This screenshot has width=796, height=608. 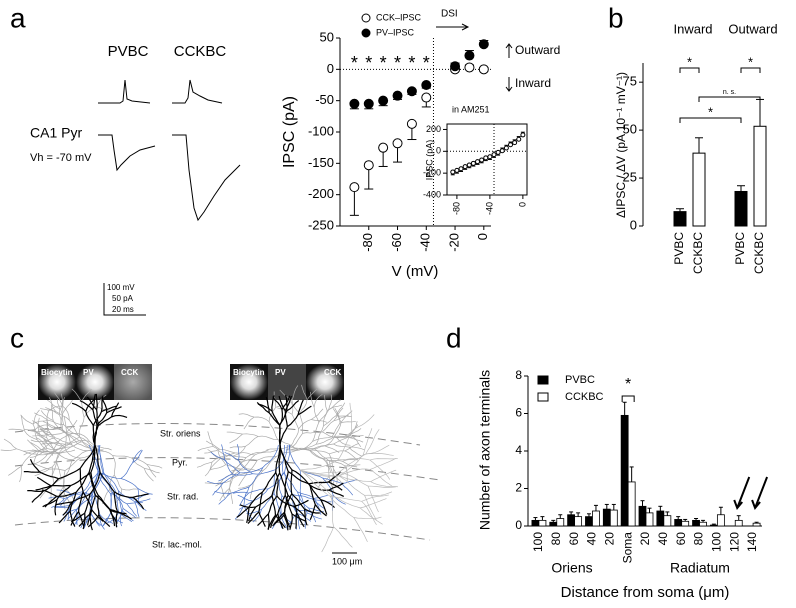 What do you see at coordinates (729, 92) in the screenshot?
I see `significance-label: n. s.` at bounding box center [729, 92].